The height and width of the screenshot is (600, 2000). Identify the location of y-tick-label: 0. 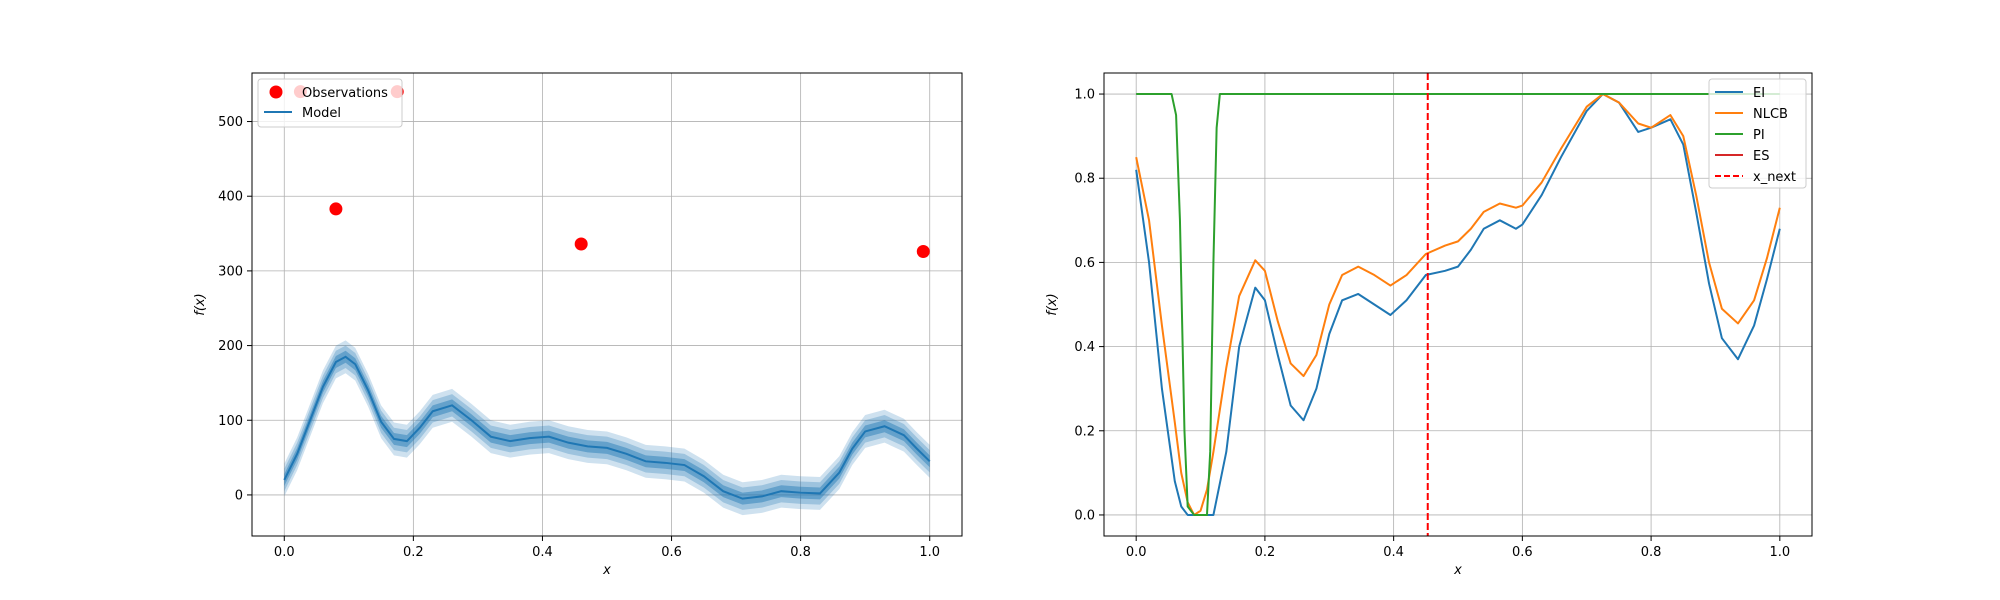
(239, 495).